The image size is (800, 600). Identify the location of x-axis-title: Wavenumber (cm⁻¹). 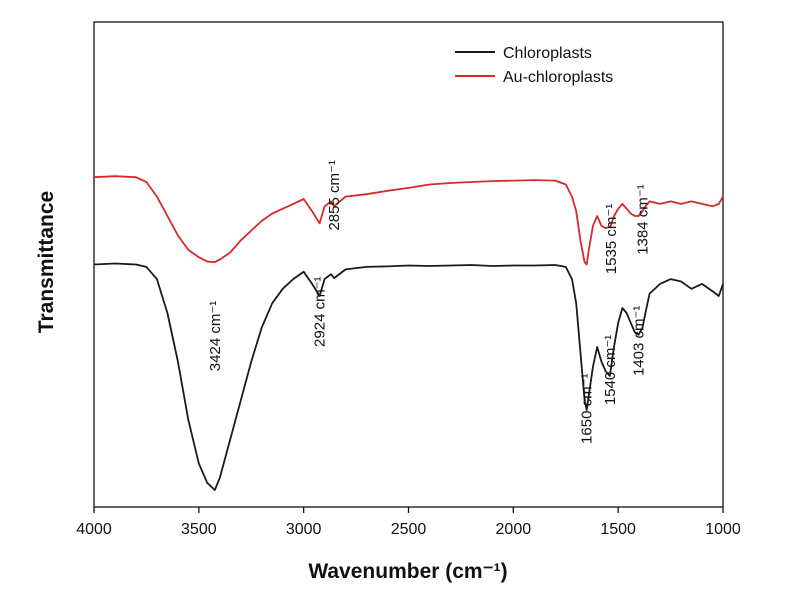
(407, 571).